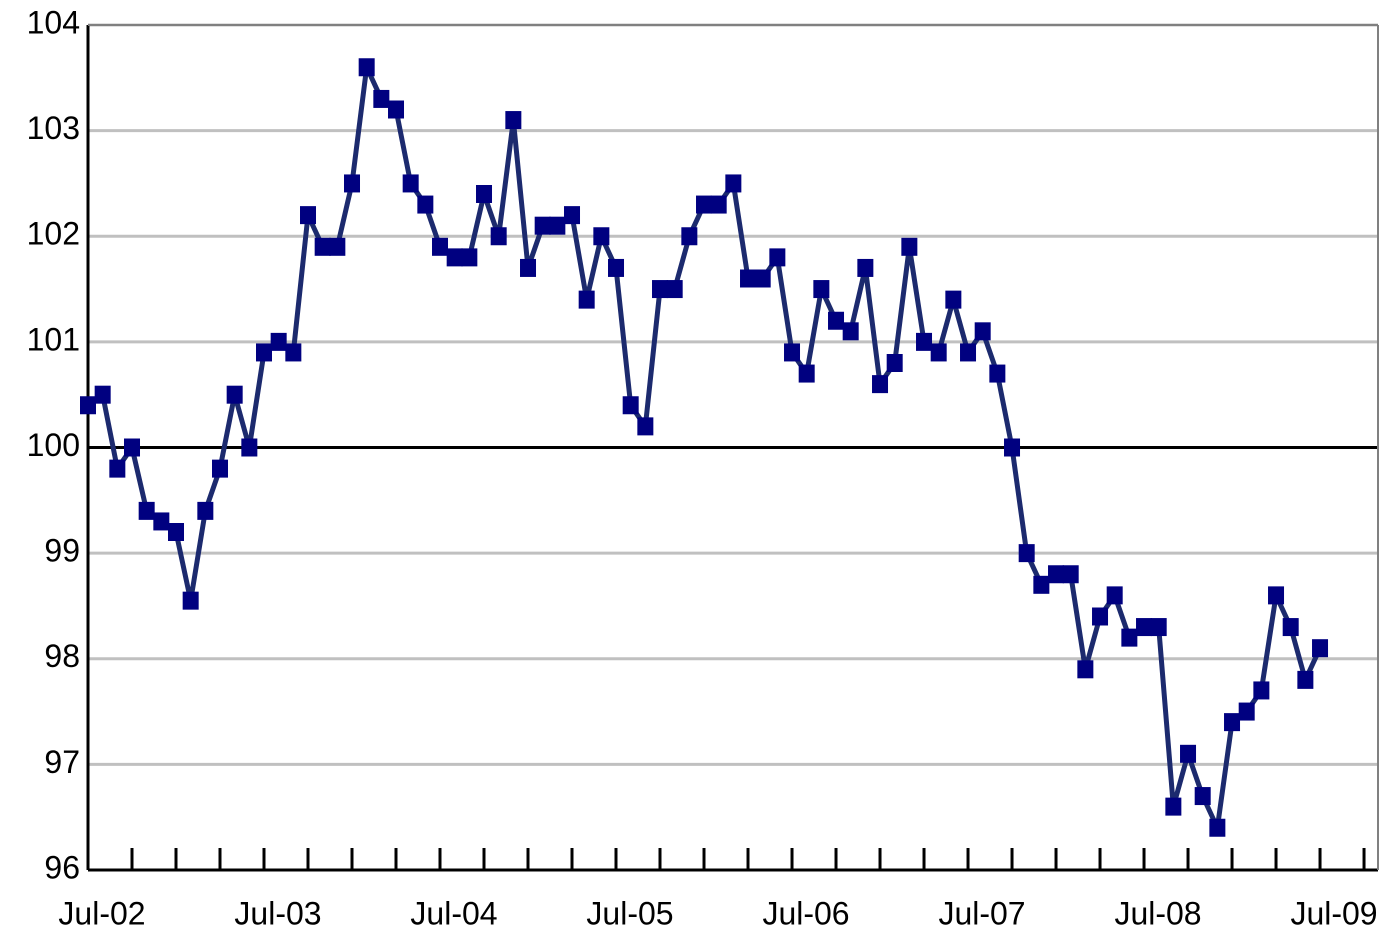  What do you see at coordinates (62, 867) in the screenshot?
I see `y-tick-label: 96` at bounding box center [62, 867].